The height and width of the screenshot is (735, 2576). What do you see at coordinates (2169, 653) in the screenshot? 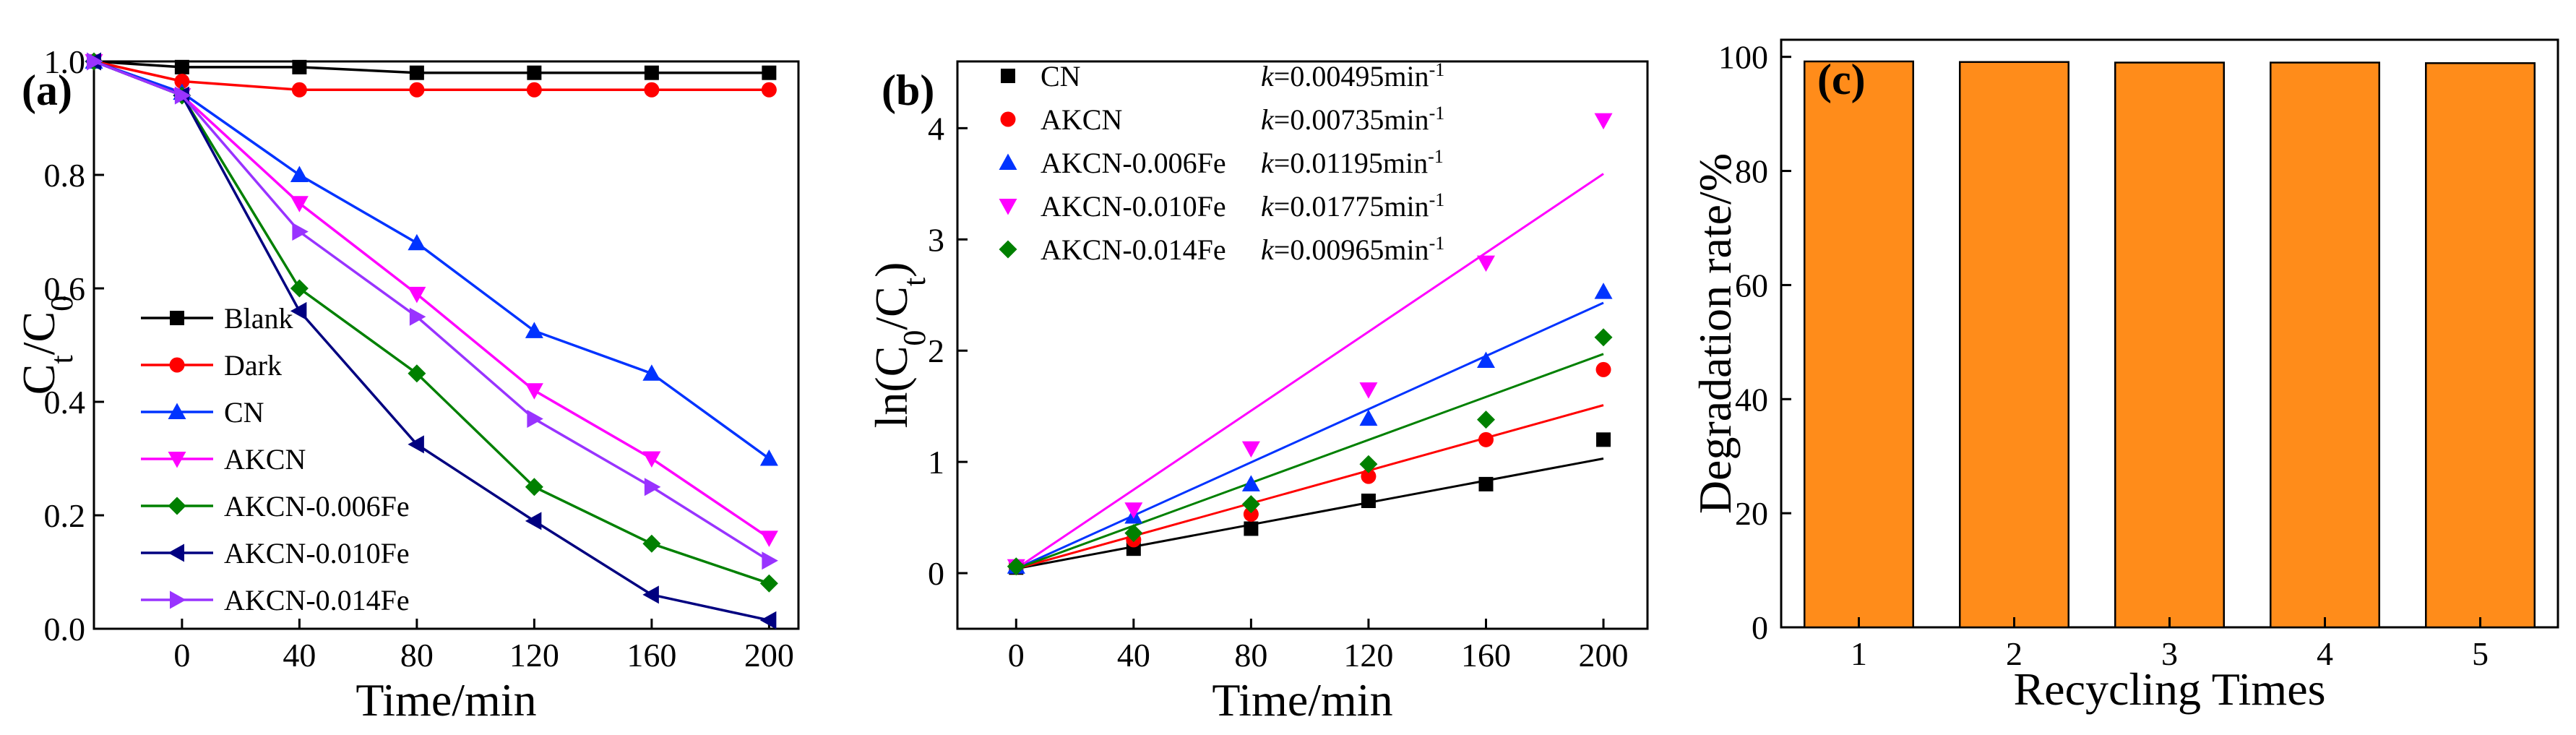
I see `x-tick-label: 3` at bounding box center [2169, 653].